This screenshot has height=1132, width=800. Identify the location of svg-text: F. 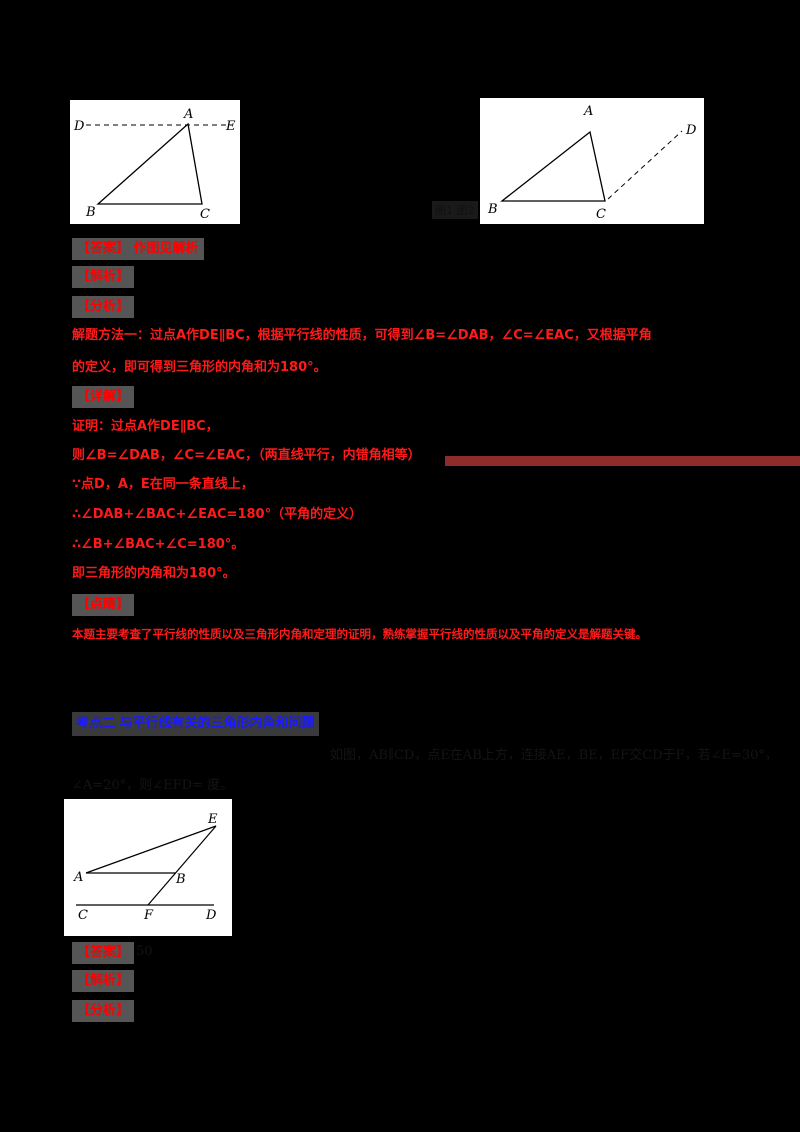
(148, 915).